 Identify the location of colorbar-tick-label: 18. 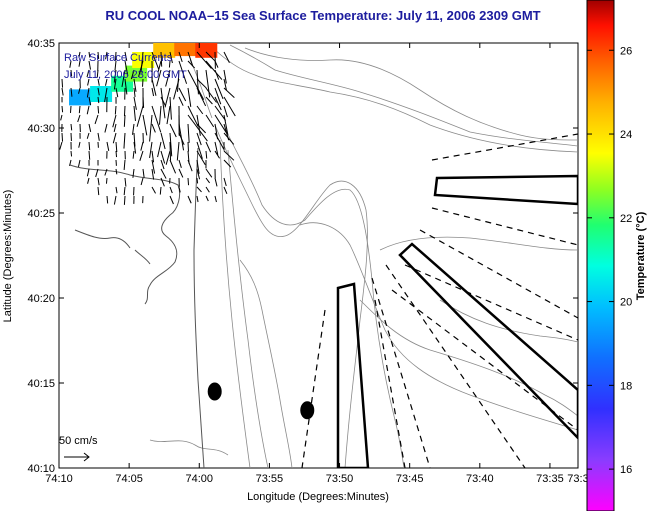
(626, 386).